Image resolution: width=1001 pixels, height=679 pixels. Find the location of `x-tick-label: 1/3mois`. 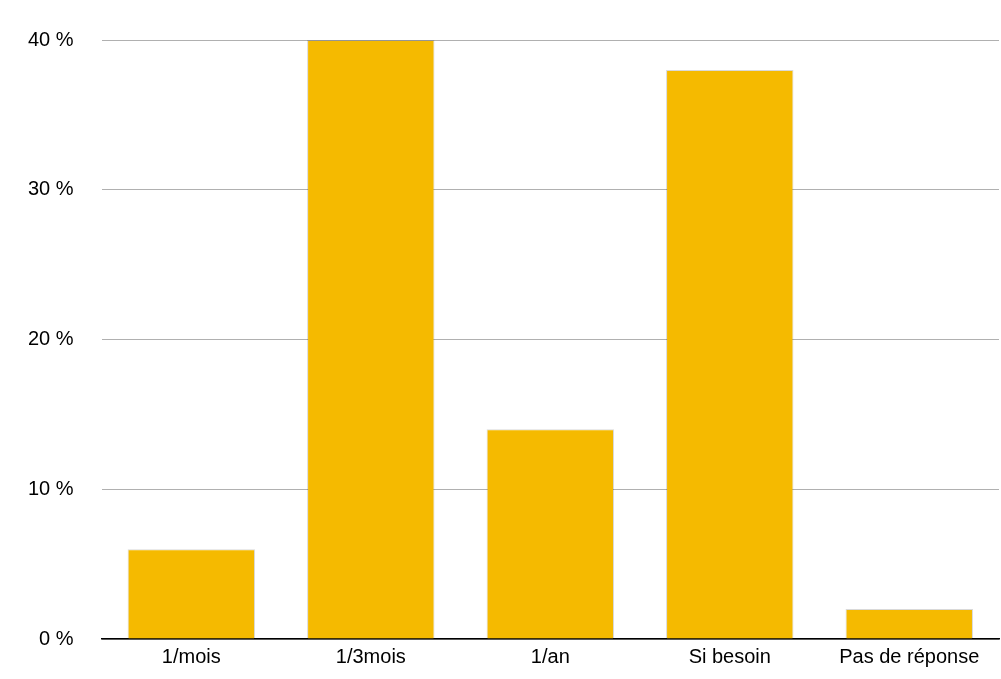

x-tick-label: 1/3mois is located at coordinates (370, 655).